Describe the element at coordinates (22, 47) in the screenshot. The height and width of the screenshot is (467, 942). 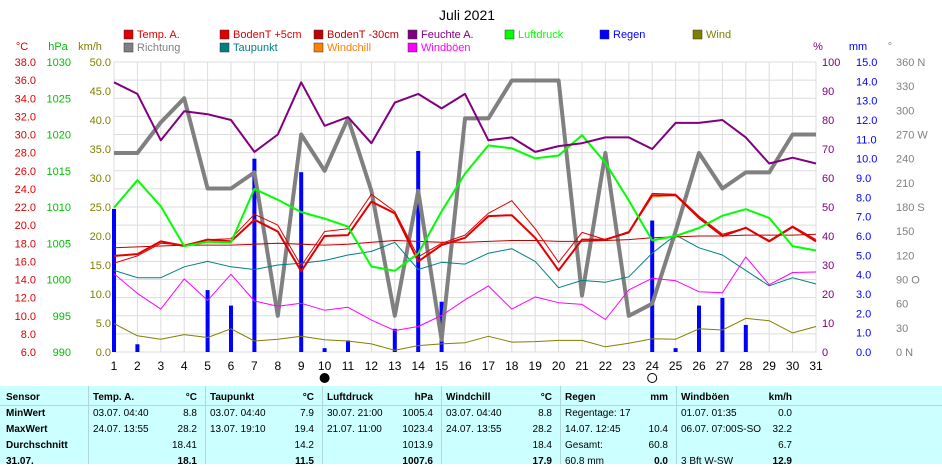
I see `axis-unit-label: °C` at that location.